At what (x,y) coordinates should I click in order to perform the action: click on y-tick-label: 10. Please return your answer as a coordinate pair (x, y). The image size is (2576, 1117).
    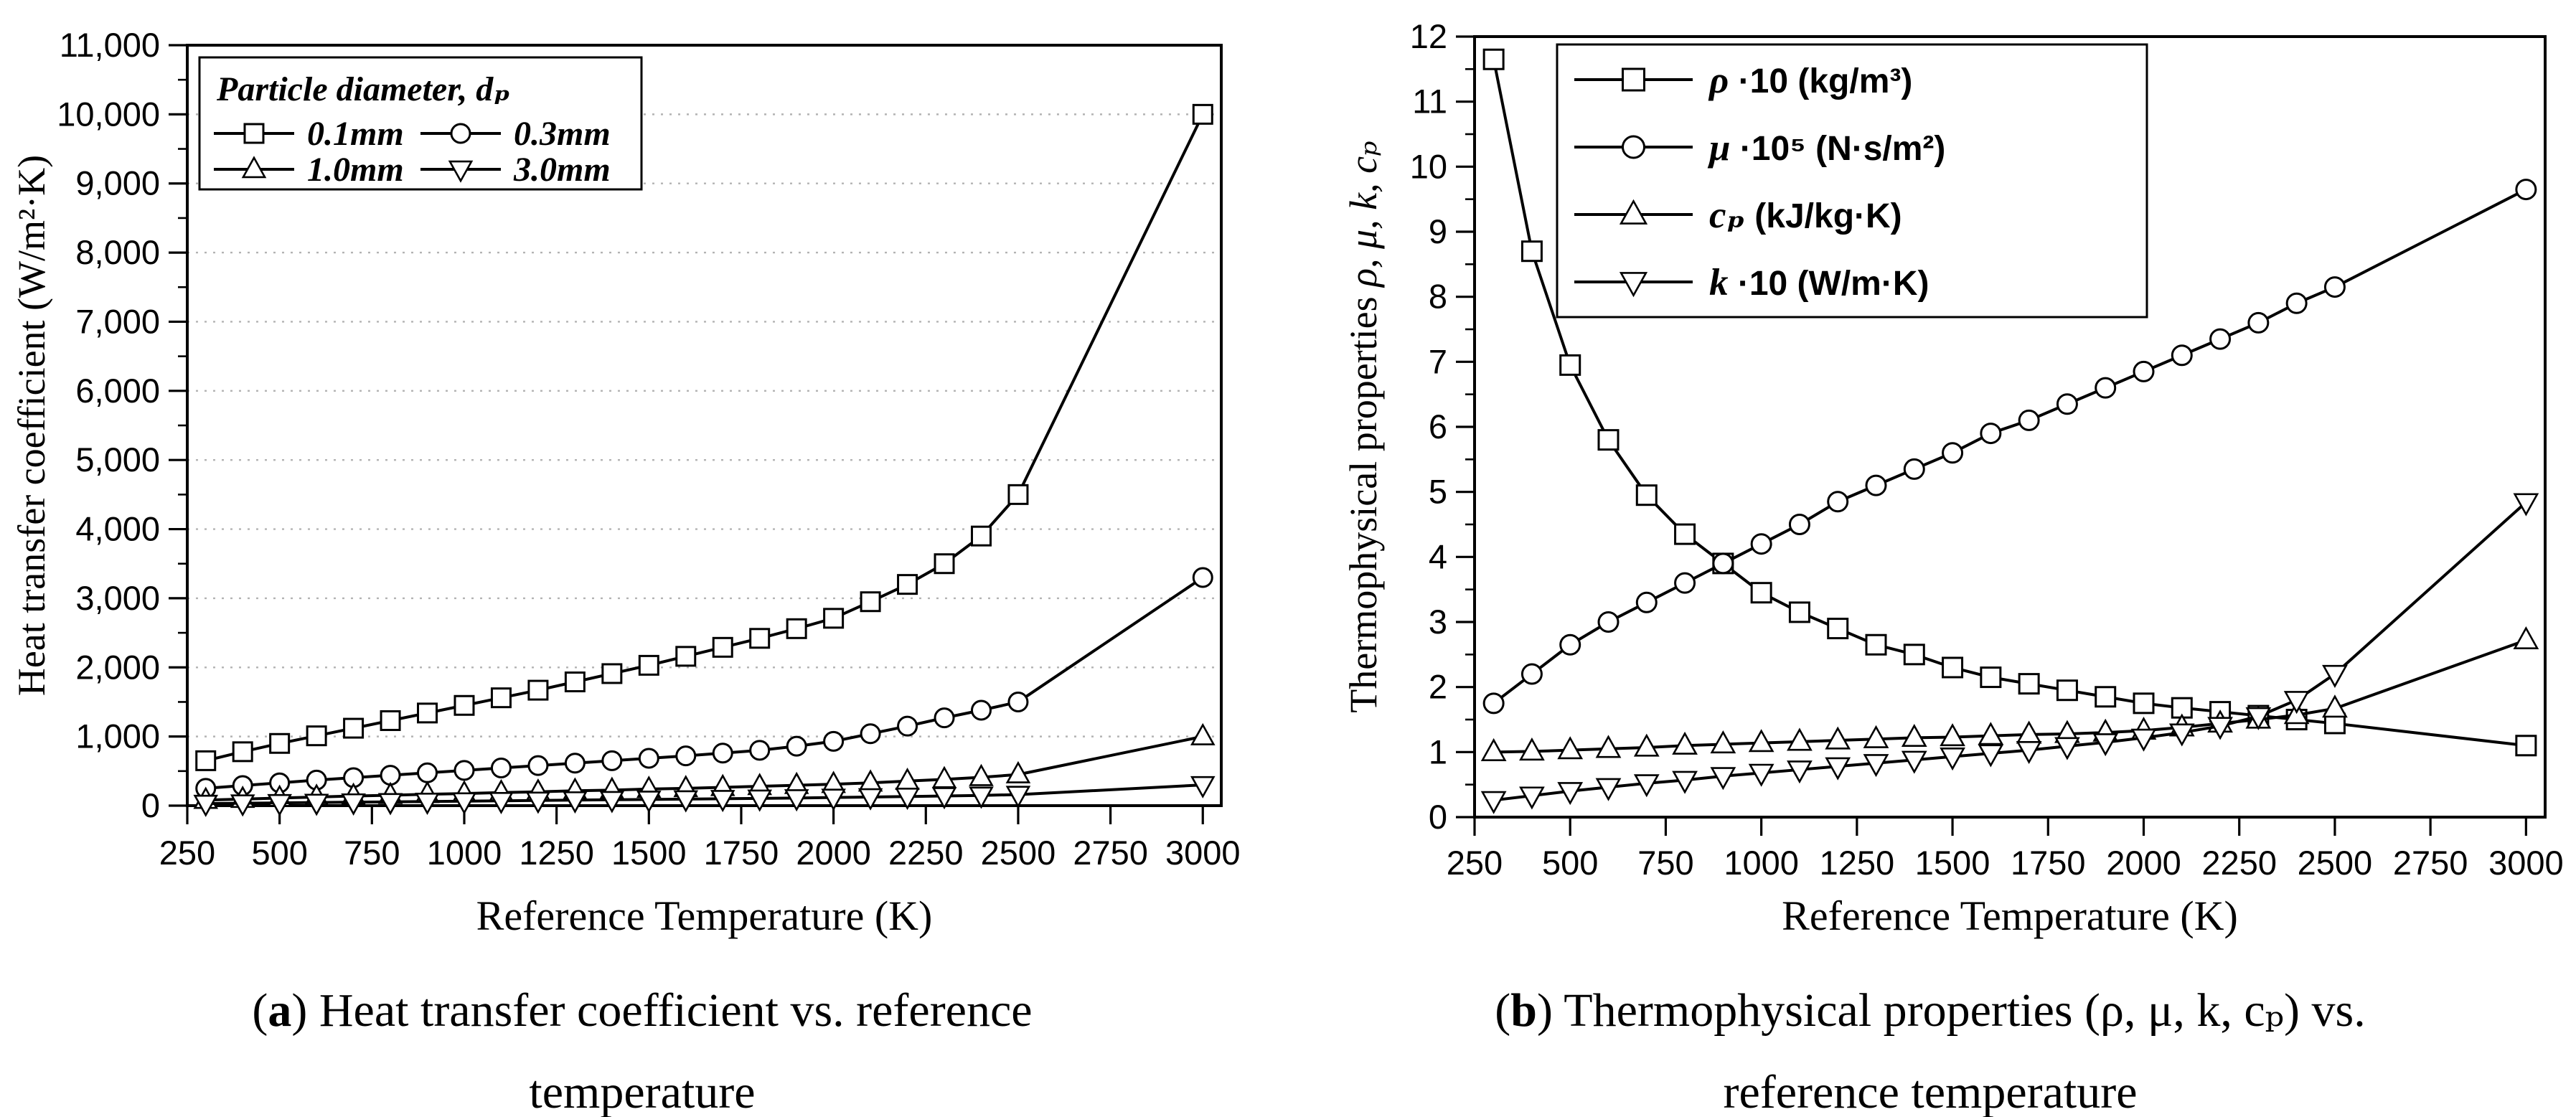
    Looking at the image, I should click on (1428, 166).